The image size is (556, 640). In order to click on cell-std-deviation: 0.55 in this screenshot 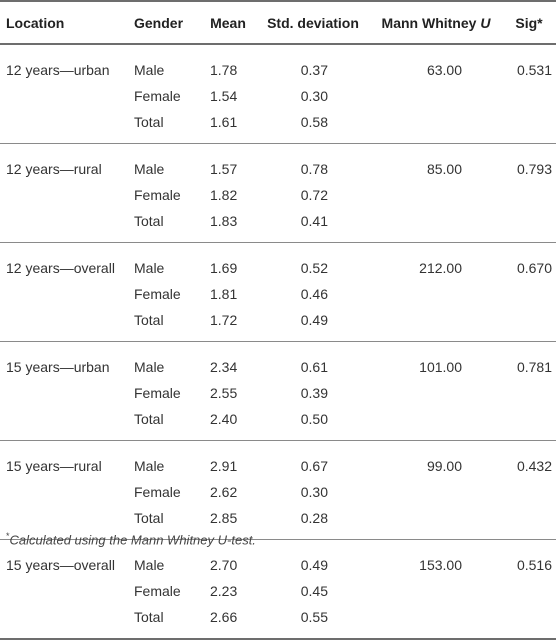, I will do `click(313, 622)`.